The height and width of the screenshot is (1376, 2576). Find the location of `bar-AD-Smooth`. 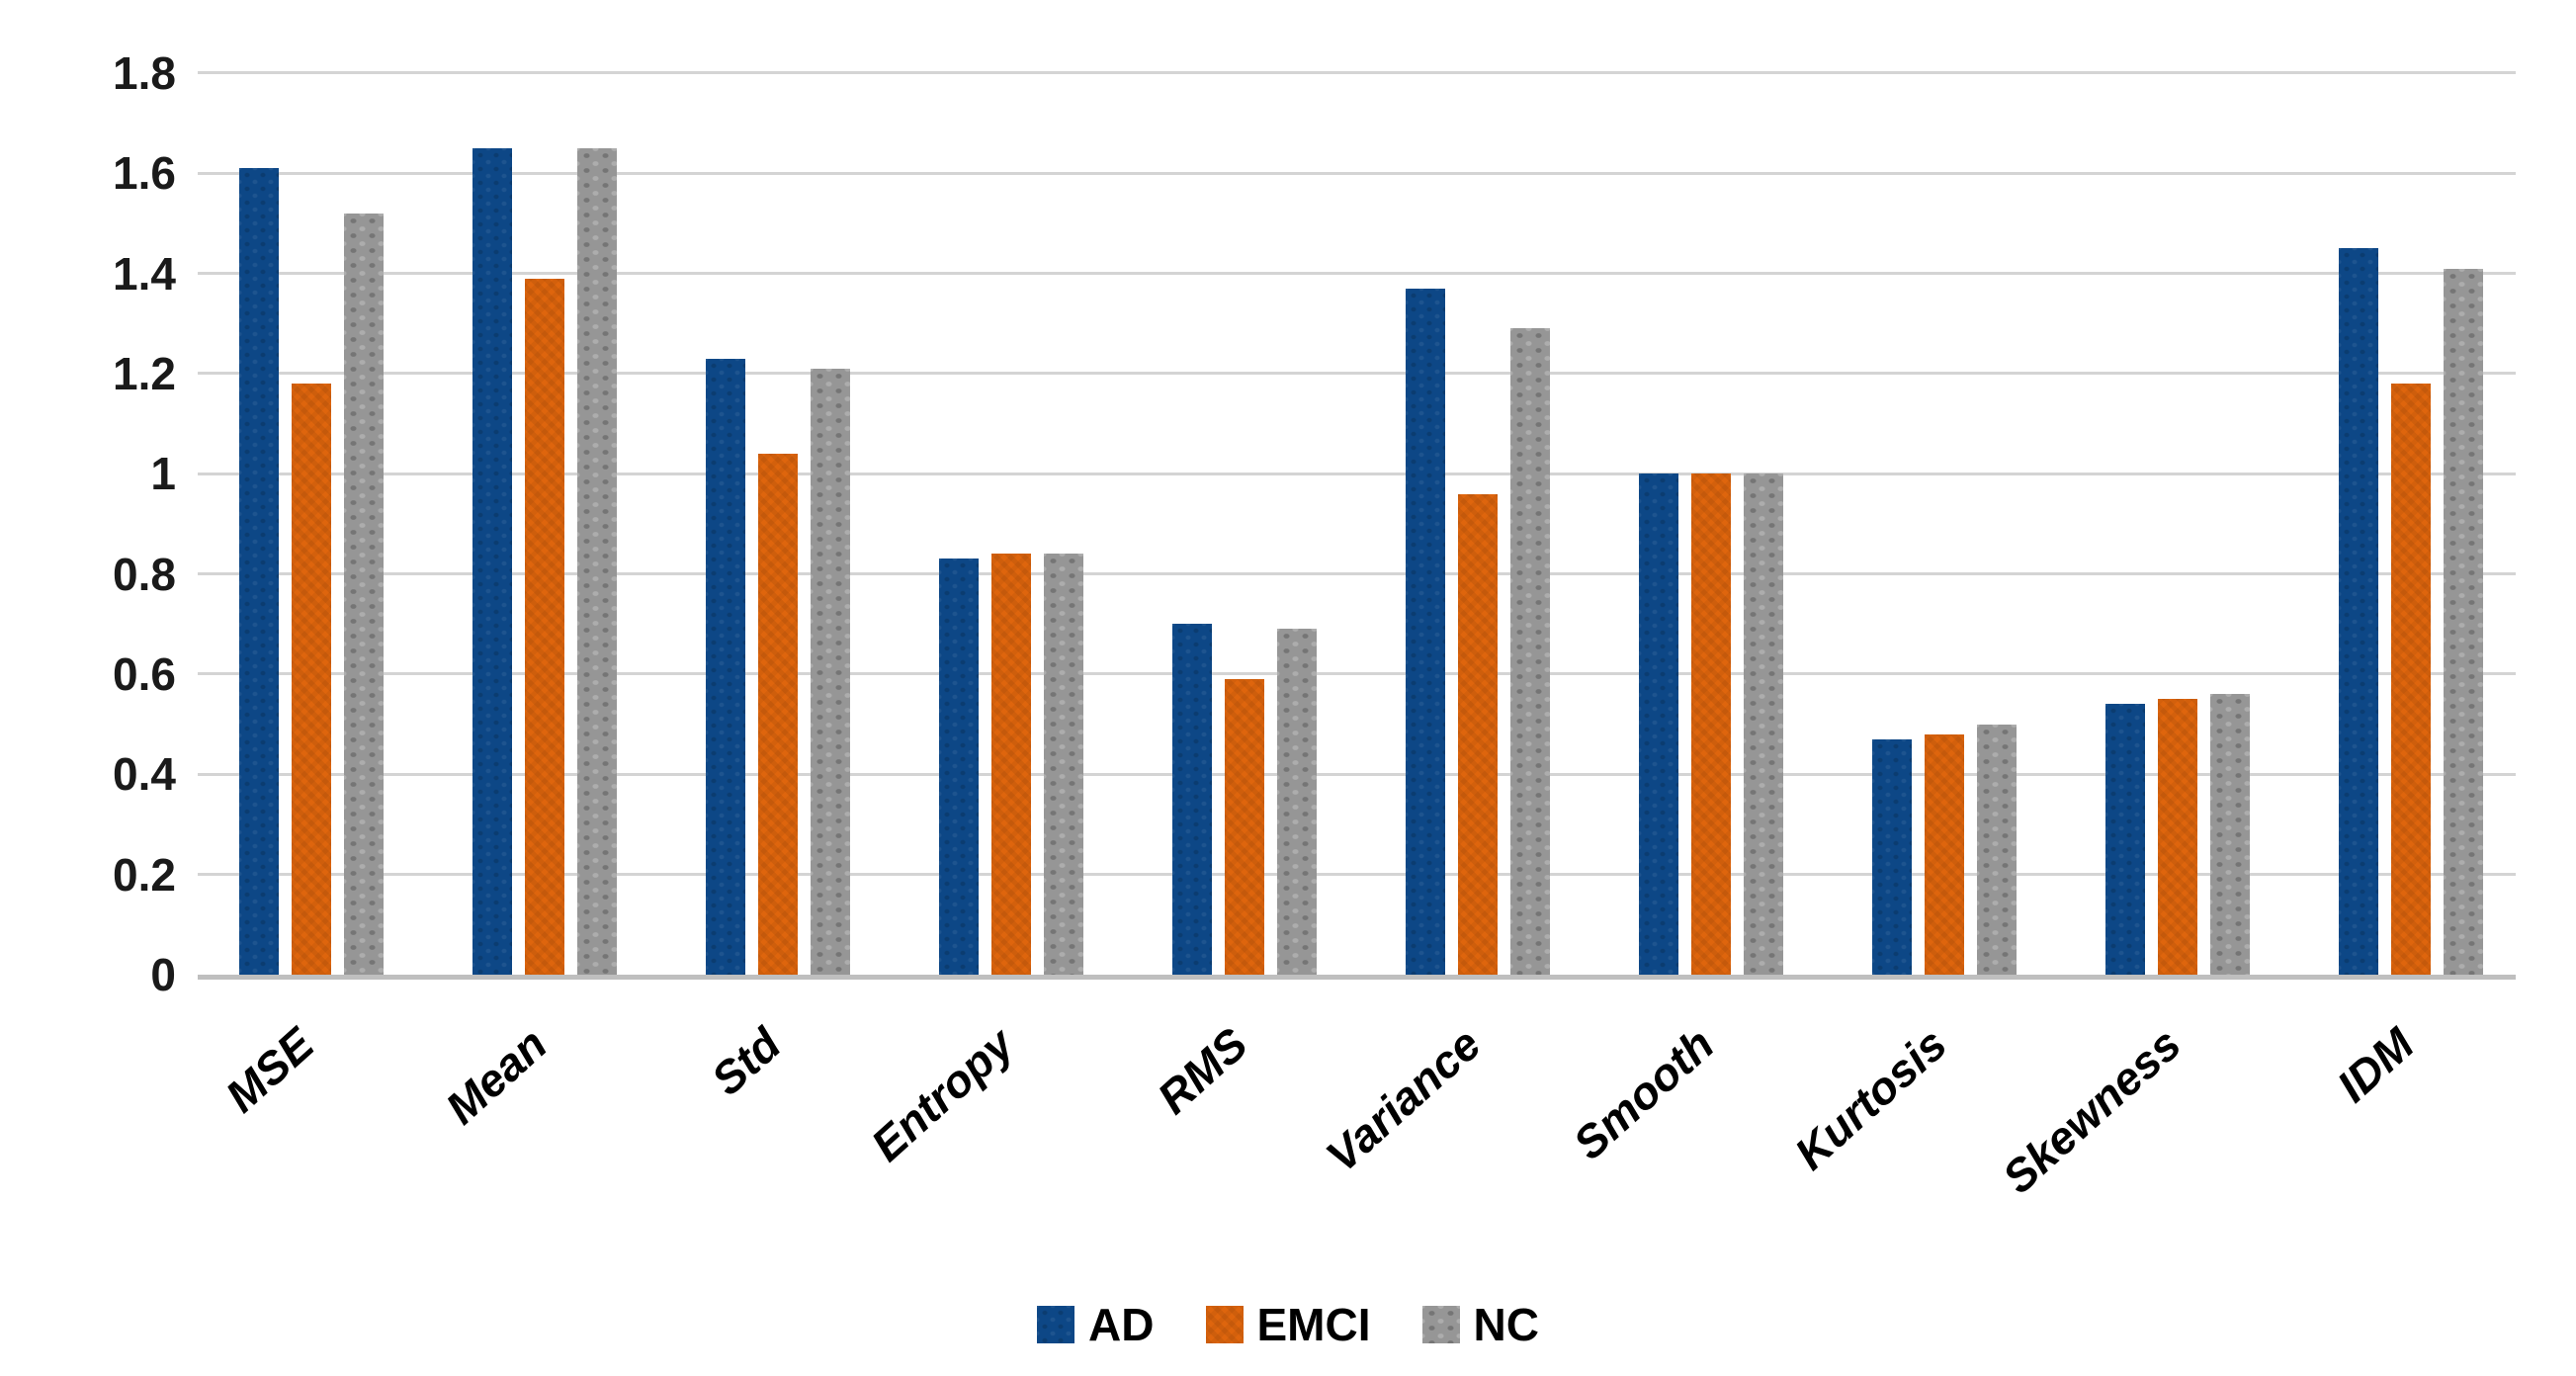

bar-AD-Smooth is located at coordinates (1658, 724).